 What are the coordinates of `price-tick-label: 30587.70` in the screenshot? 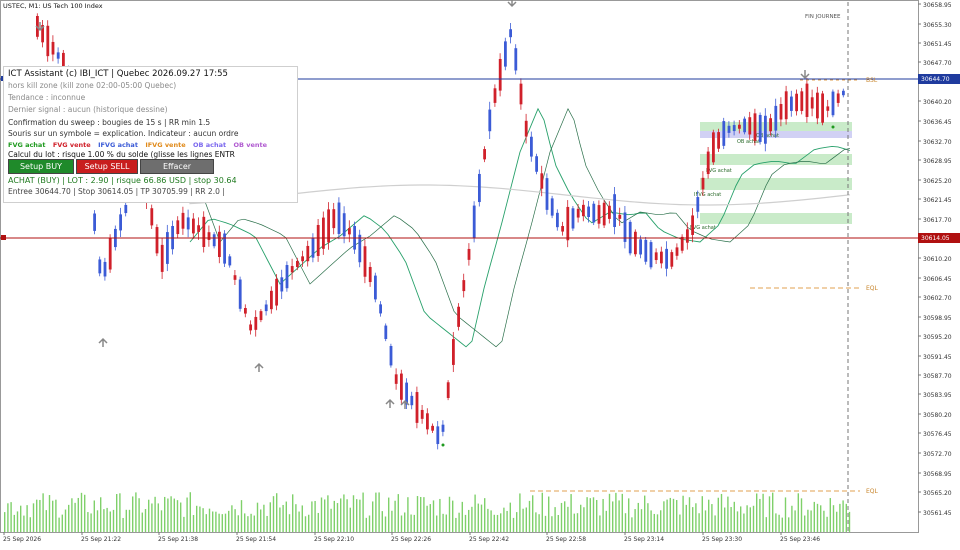 It's located at (937, 376).